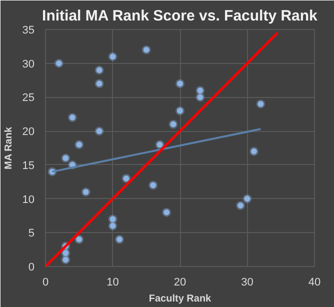  Describe the element at coordinates (180, 299) in the screenshot. I see `x-axis-title: Faculty Rank` at that location.